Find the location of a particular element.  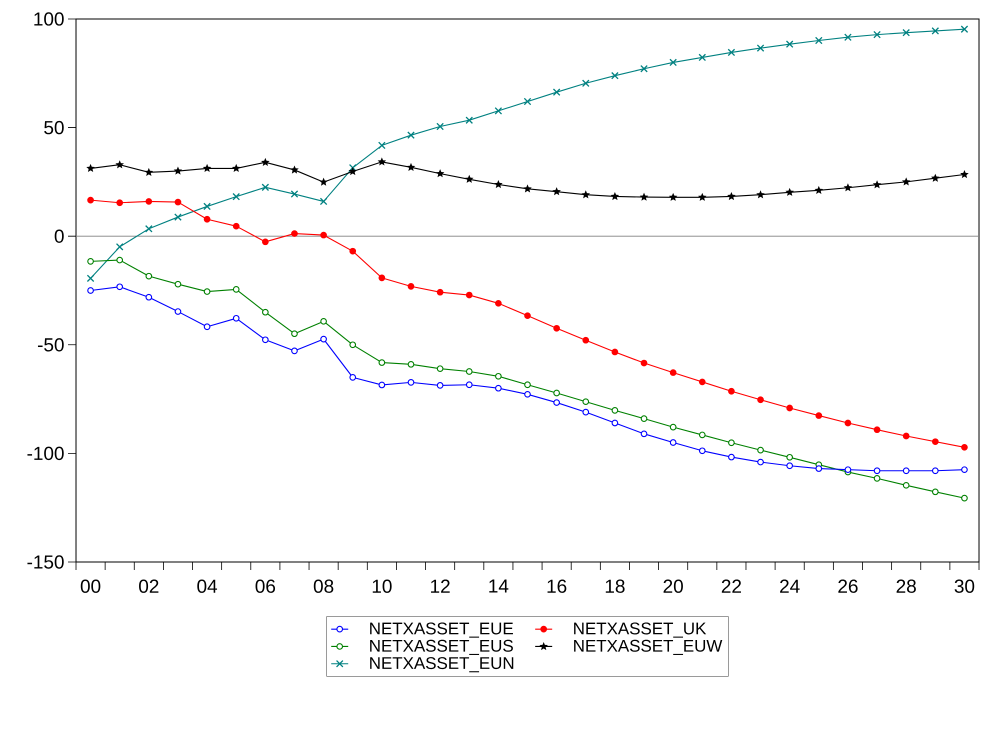

y-tick-label: -100 is located at coordinates (45, 453).